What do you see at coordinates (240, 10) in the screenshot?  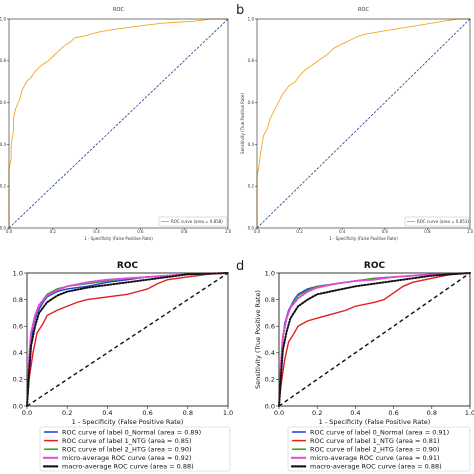 I see `panel-letter: b` at bounding box center [240, 10].